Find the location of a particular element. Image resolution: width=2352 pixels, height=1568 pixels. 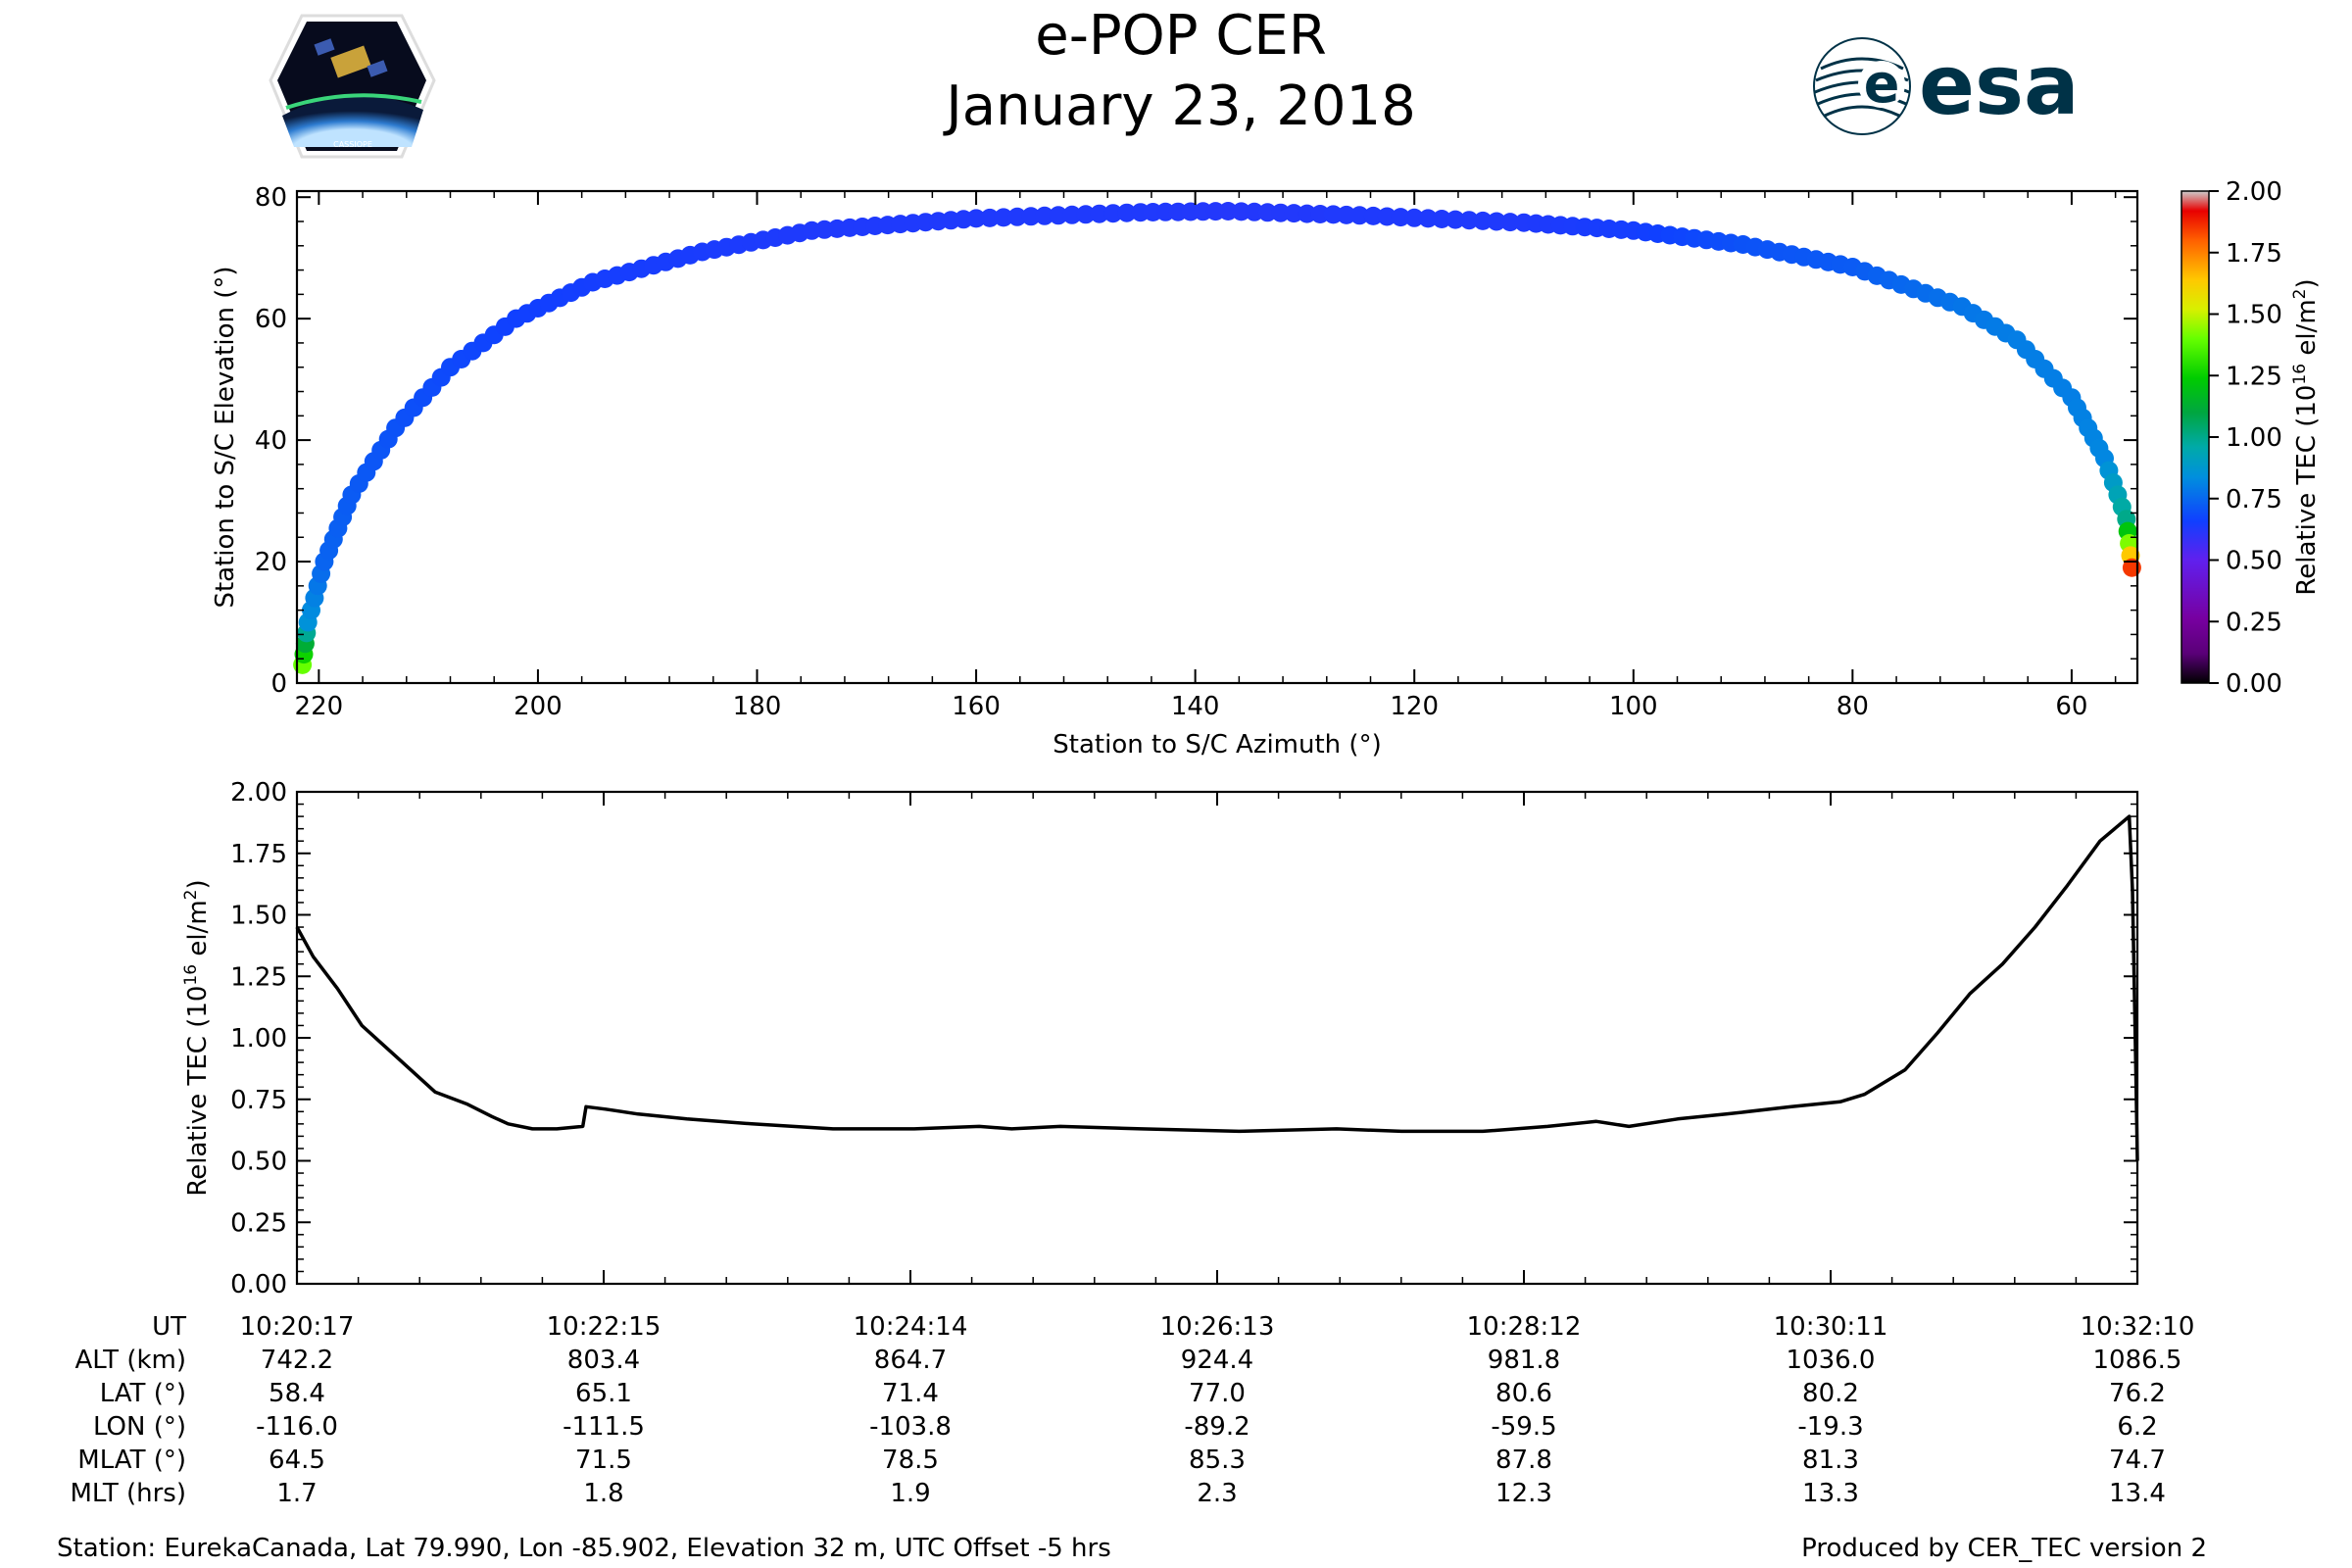

ephemeris-cell: 1036.0 is located at coordinates (1831, 1360).